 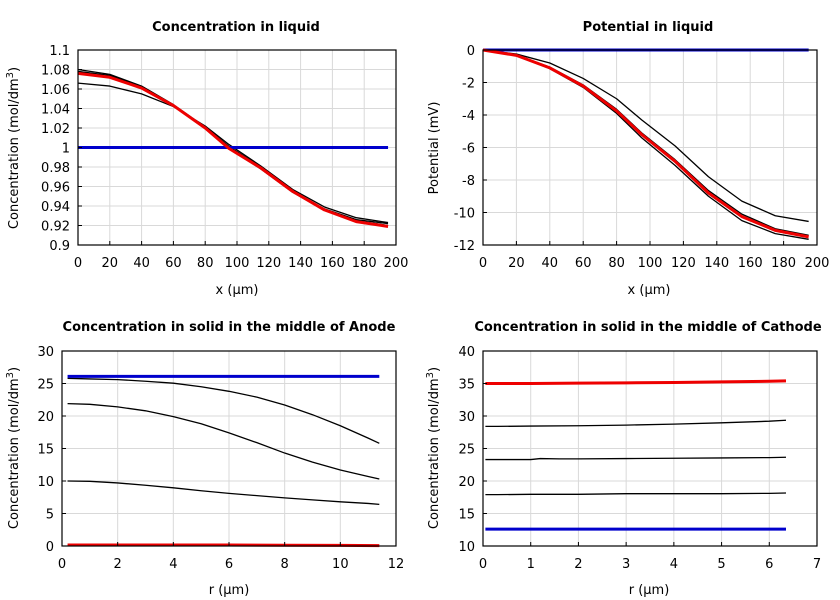 I want to click on y-tick-label: 0.94, so click(x=55, y=207).